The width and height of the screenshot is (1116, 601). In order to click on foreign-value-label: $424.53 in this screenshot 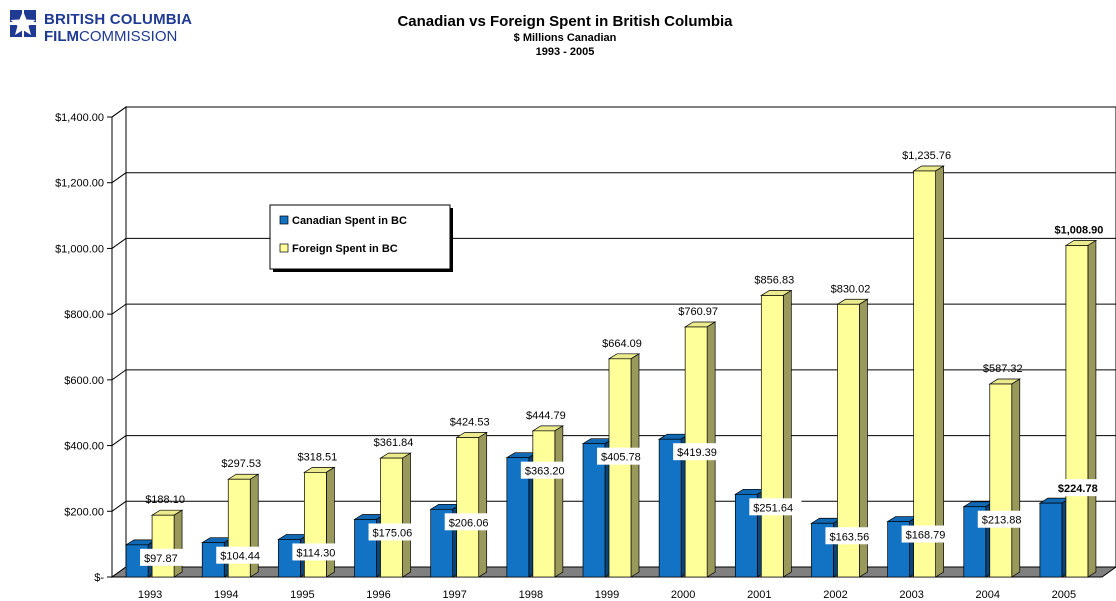, I will do `click(470, 423)`.